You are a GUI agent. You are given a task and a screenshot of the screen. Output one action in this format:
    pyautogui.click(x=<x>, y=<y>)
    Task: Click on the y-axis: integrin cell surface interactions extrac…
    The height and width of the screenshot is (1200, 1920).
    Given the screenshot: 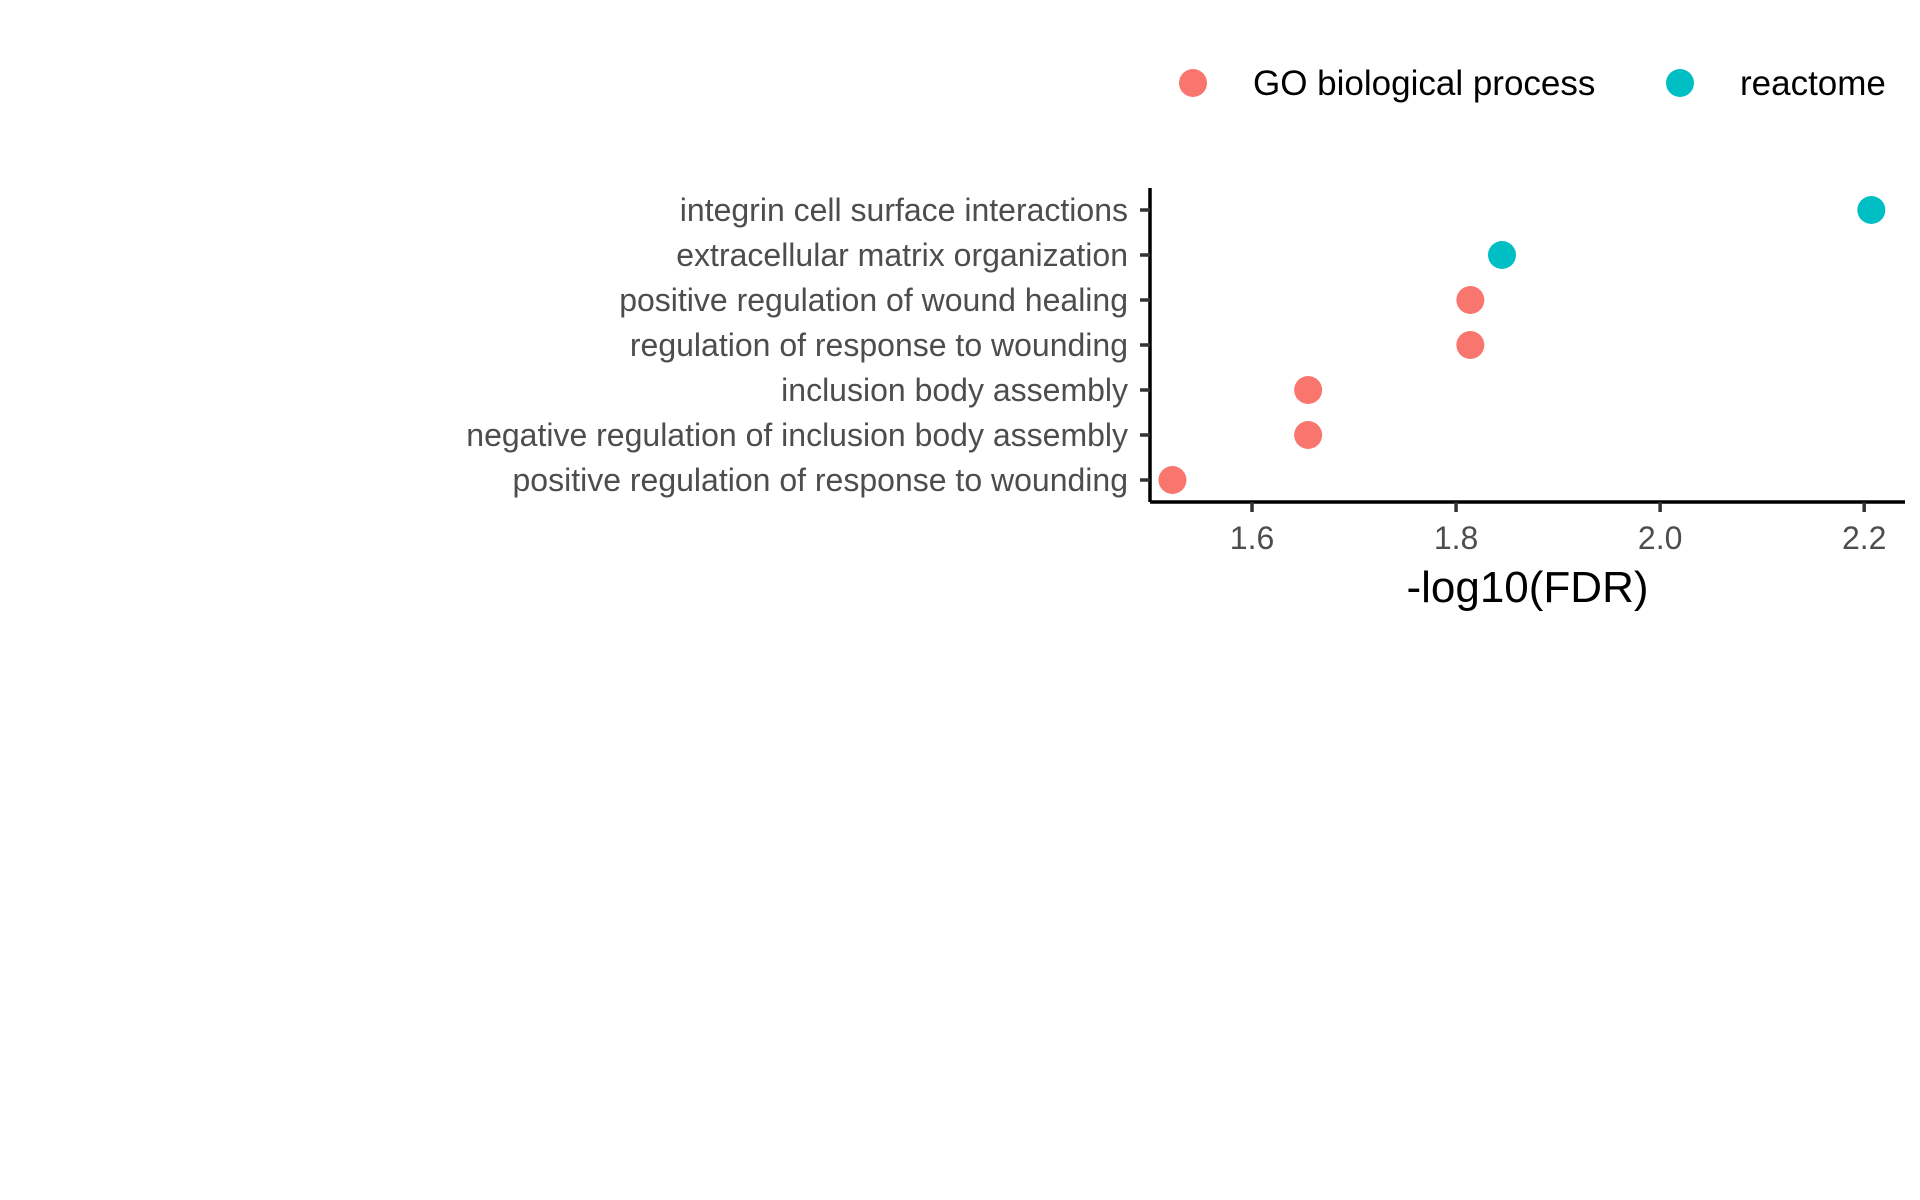 What is the action you would take?
    pyautogui.click(x=809, y=345)
    